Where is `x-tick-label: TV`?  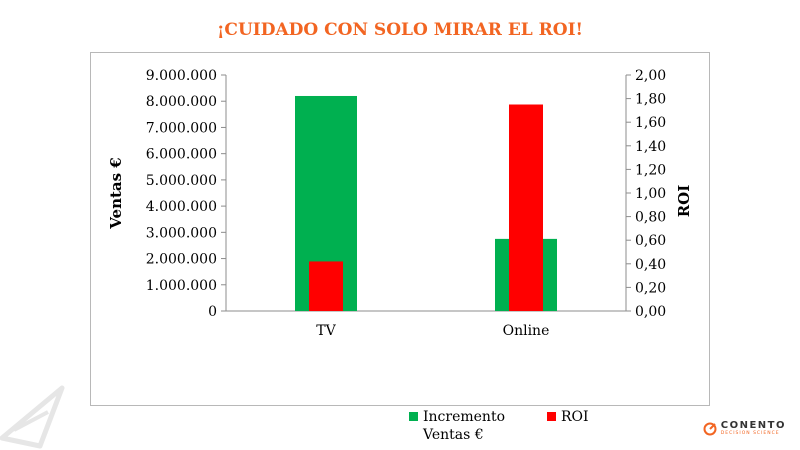 x-tick-label: TV is located at coordinates (326, 331).